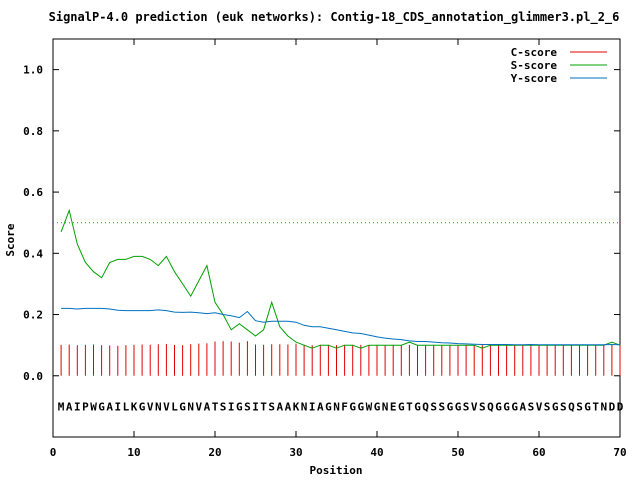 The image size is (640, 480). What do you see at coordinates (344, 406) in the screenshot?
I see `sequence-letter: F` at bounding box center [344, 406].